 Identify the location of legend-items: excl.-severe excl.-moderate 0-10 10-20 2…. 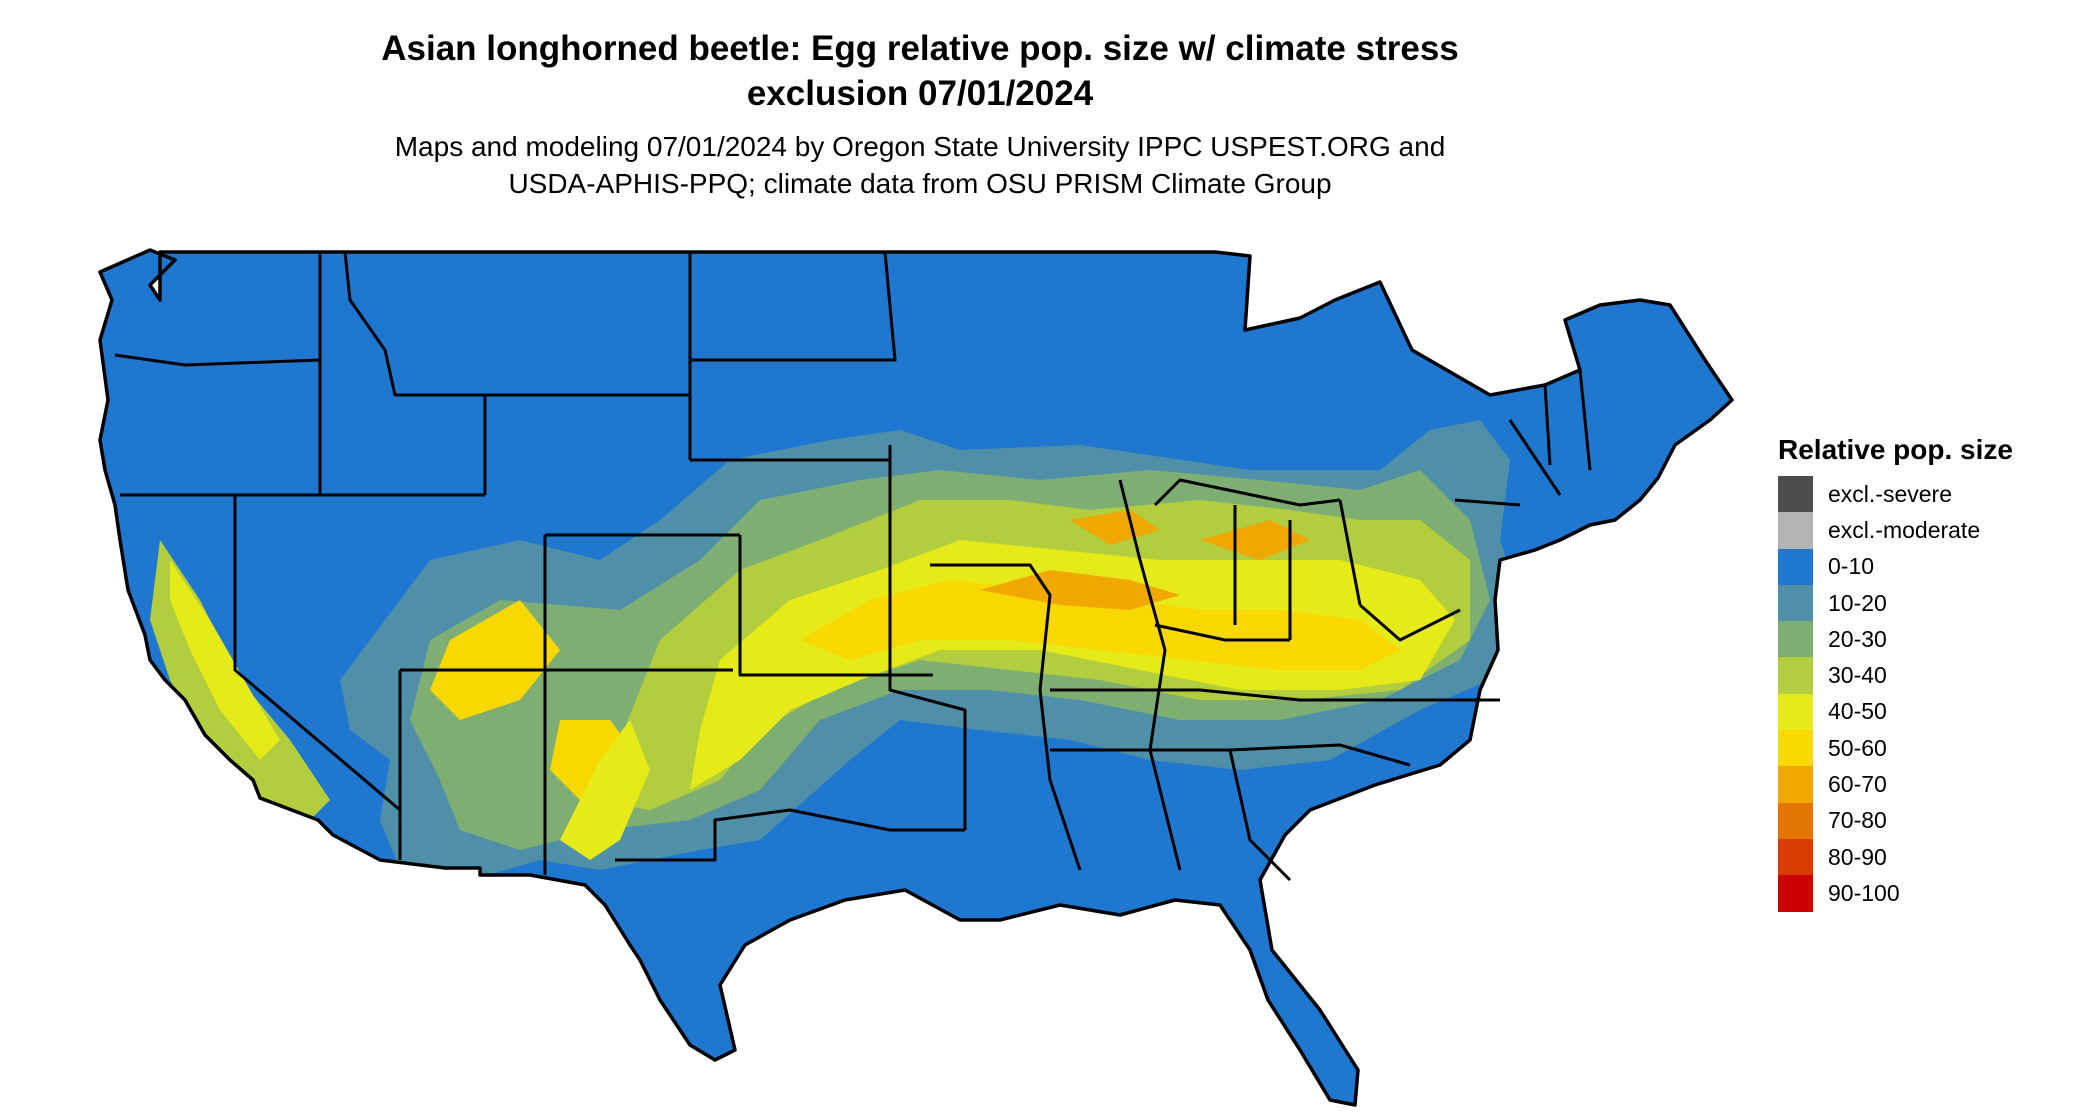
(1928, 694).